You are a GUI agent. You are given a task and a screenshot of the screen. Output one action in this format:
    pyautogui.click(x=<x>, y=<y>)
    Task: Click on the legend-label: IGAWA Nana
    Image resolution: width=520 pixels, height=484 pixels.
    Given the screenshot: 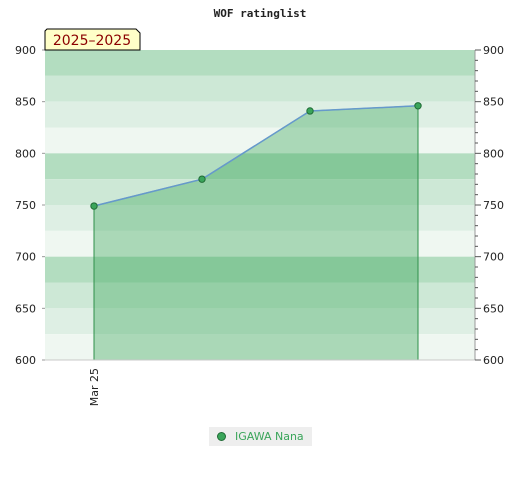 What is the action you would take?
    pyautogui.click(x=269, y=436)
    